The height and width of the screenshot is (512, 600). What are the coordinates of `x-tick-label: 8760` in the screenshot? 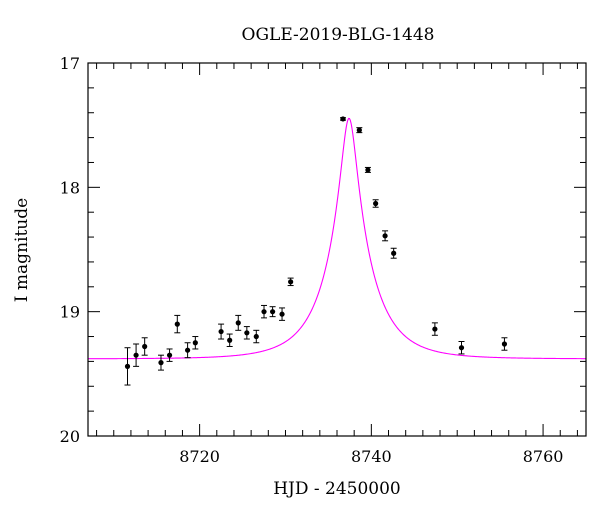 It's located at (543, 456).